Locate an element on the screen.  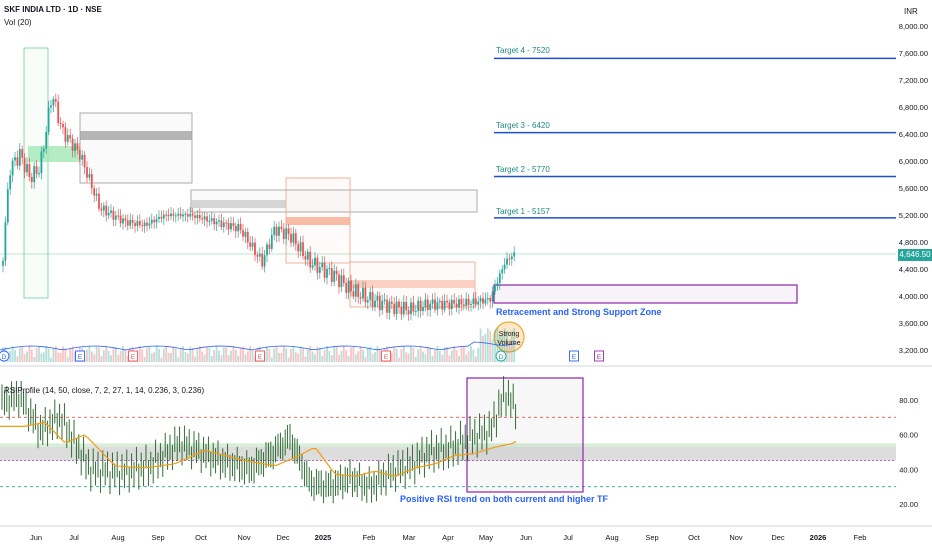
last-price-badge: 4,646.50 is located at coordinates (915, 255).